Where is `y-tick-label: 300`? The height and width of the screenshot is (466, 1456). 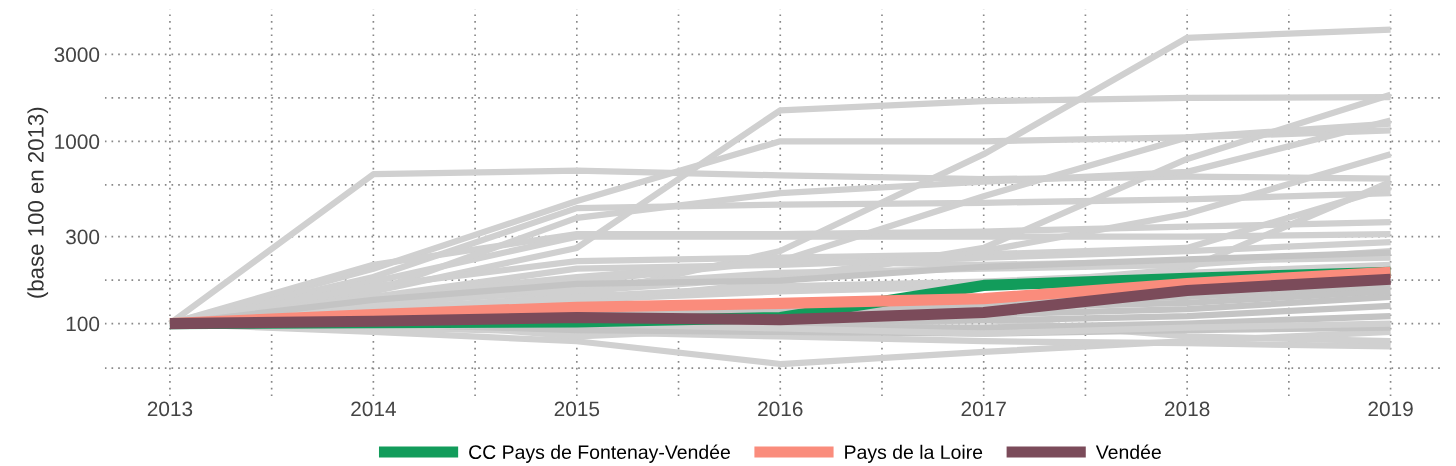 y-tick-label: 300 is located at coordinates (83, 237).